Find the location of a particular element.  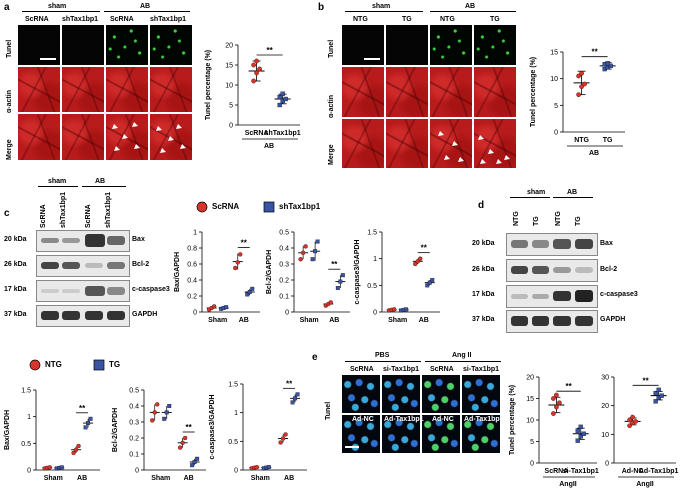

chart-c-bcl2: 0 0.1 0.2 0.3 0.4 0.5 Bcl-2/GAPDH Sham AB ** is located at coordinates (308, 277).